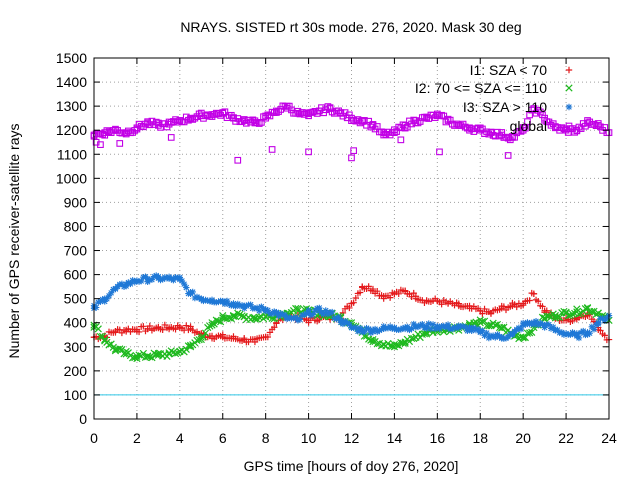  Describe the element at coordinates (528, 126) in the screenshot. I see `legend-label: global` at that location.